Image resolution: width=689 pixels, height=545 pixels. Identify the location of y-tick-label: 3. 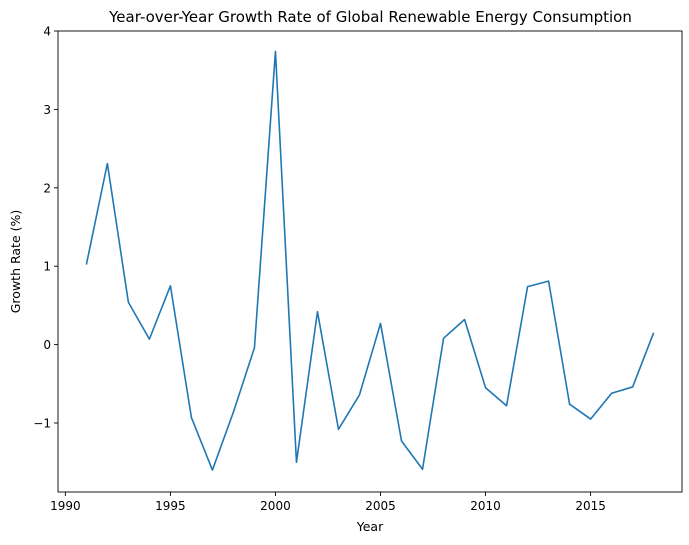
(47, 110).